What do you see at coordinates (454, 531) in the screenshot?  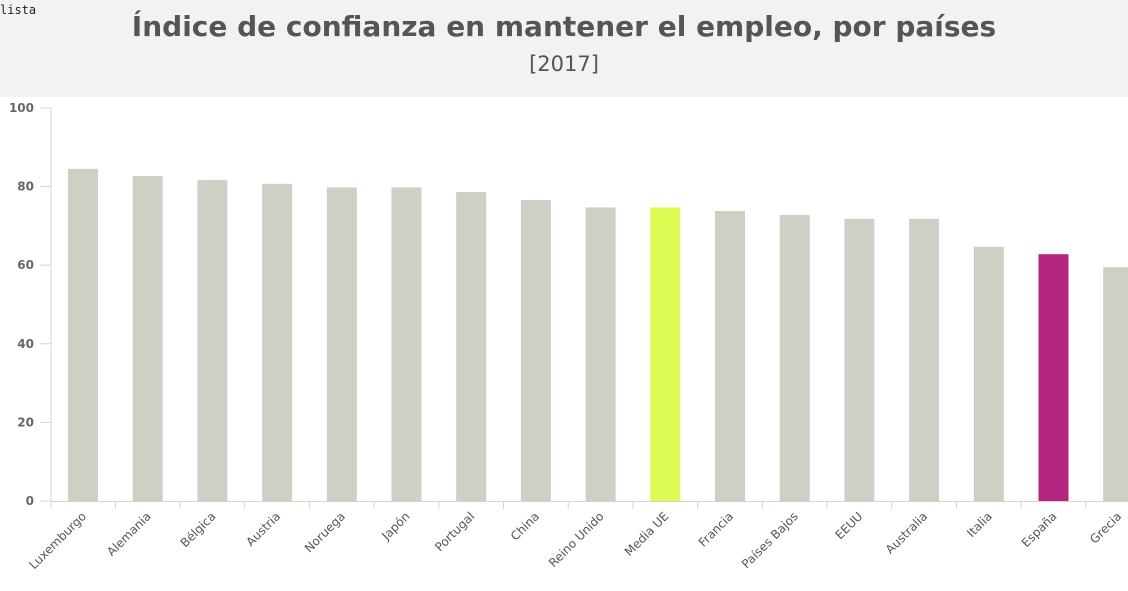 I see `x-tick-label: Portugal` at bounding box center [454, 531].